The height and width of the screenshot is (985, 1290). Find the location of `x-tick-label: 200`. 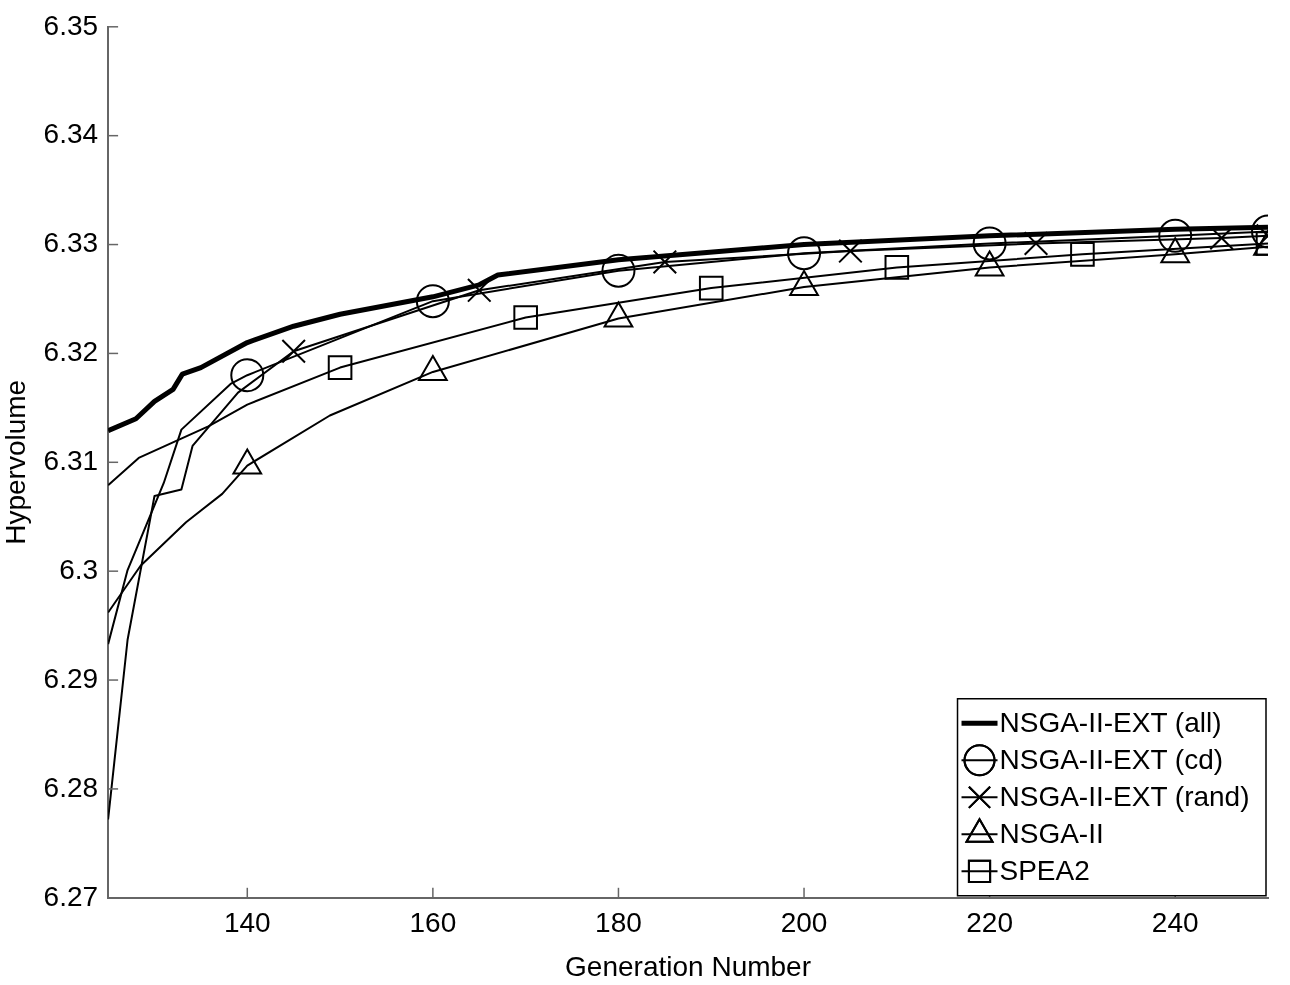

x-tick-label: 200 is located at coordinates (804, 923).